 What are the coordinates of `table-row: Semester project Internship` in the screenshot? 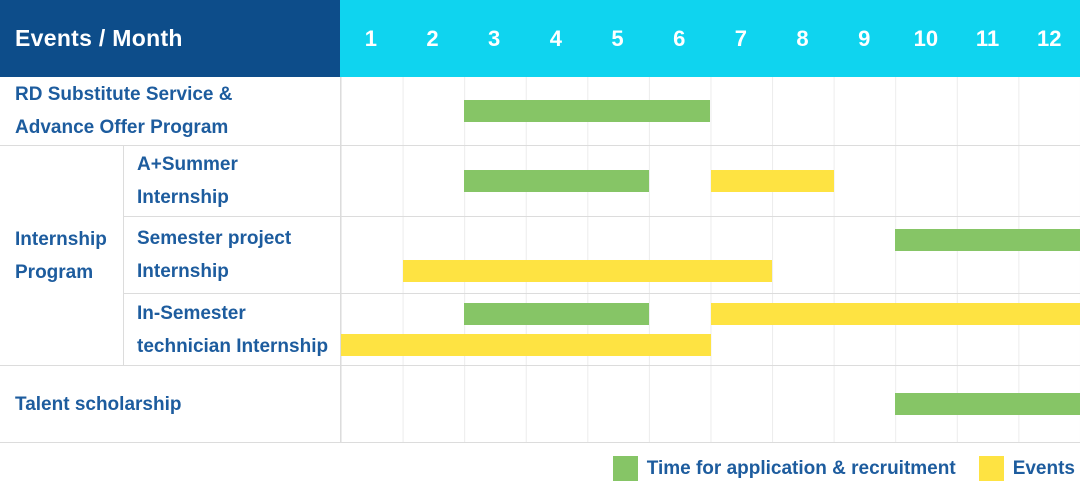 It's located at (602, 255).